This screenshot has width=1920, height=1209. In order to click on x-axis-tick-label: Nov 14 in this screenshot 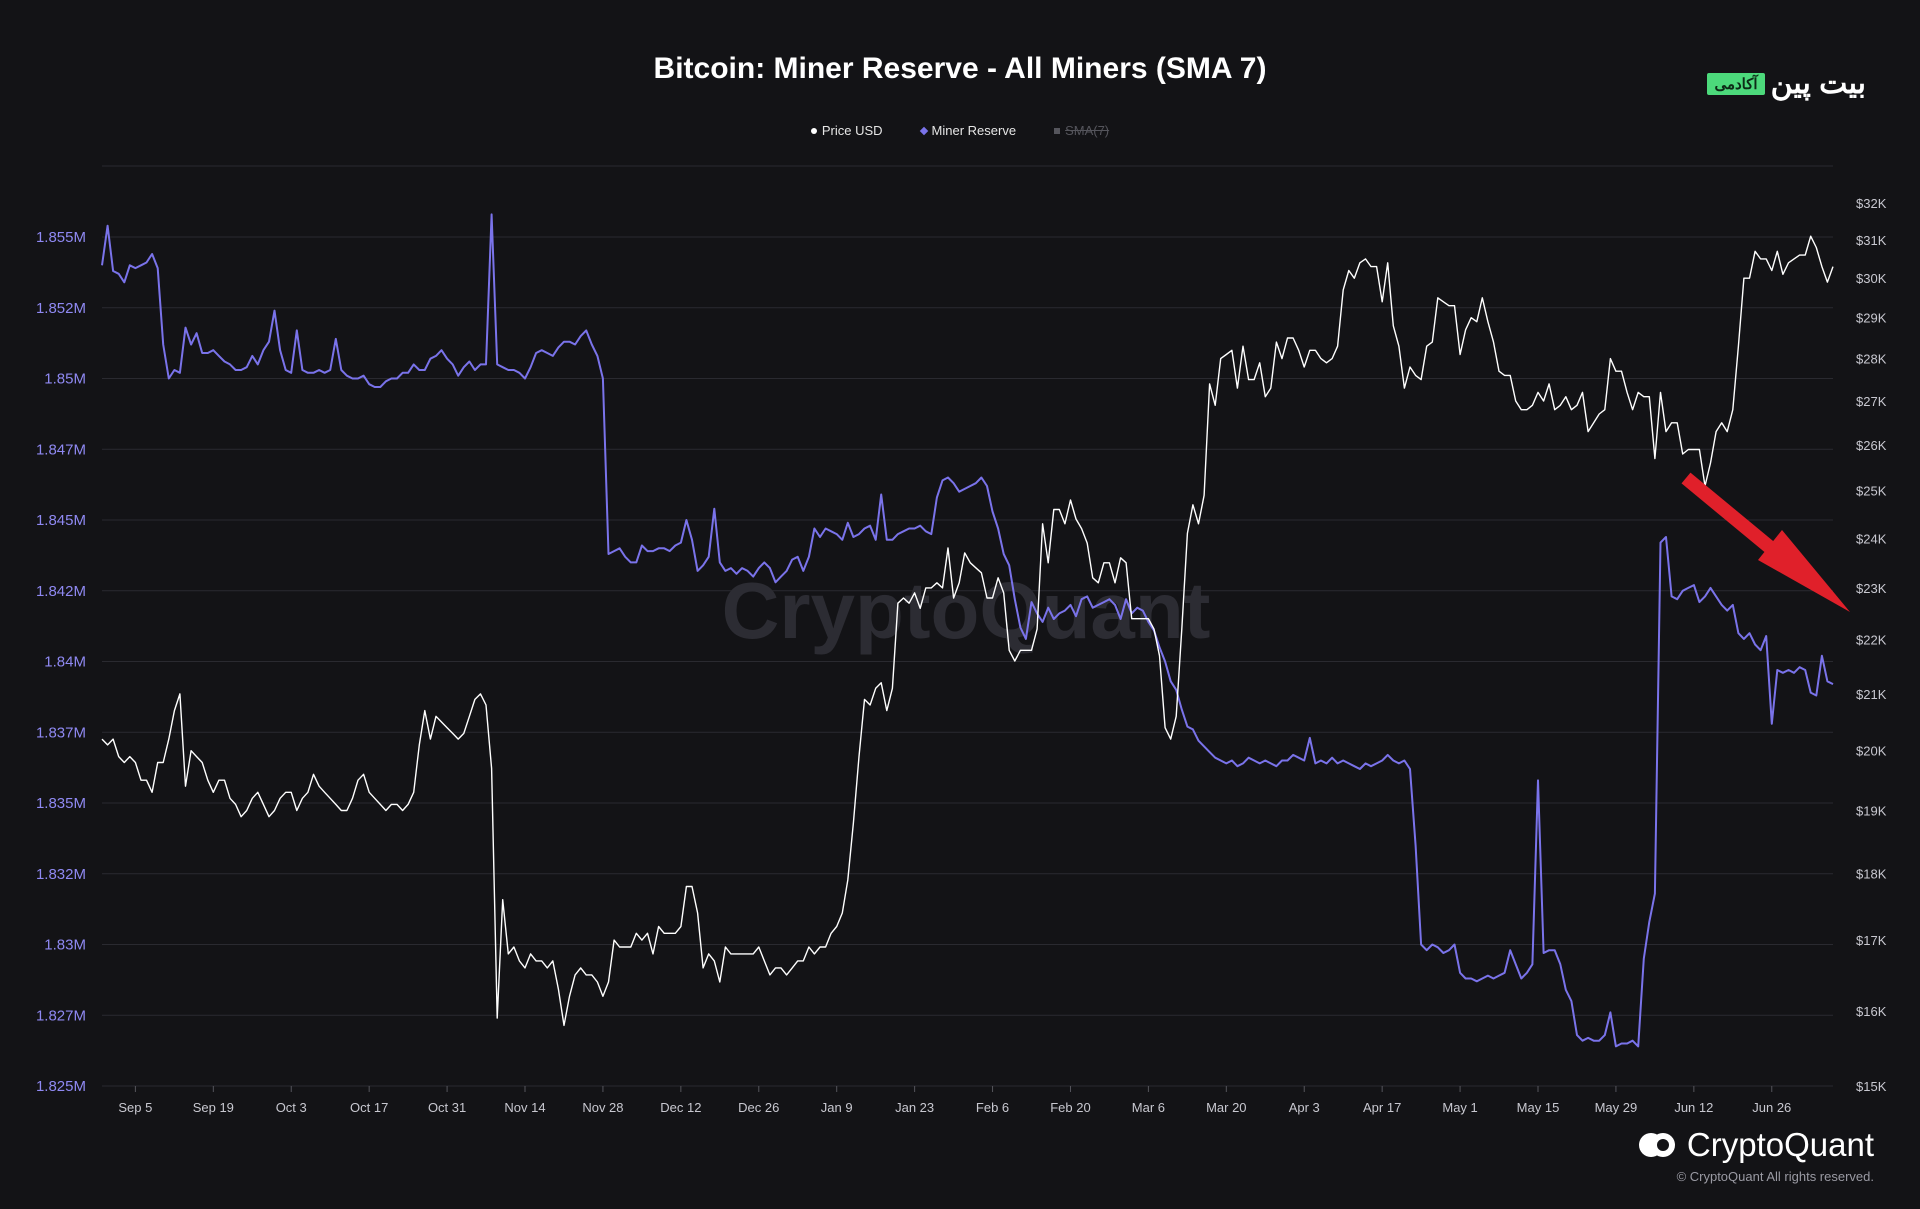, I will do `click(524, 1107)`.